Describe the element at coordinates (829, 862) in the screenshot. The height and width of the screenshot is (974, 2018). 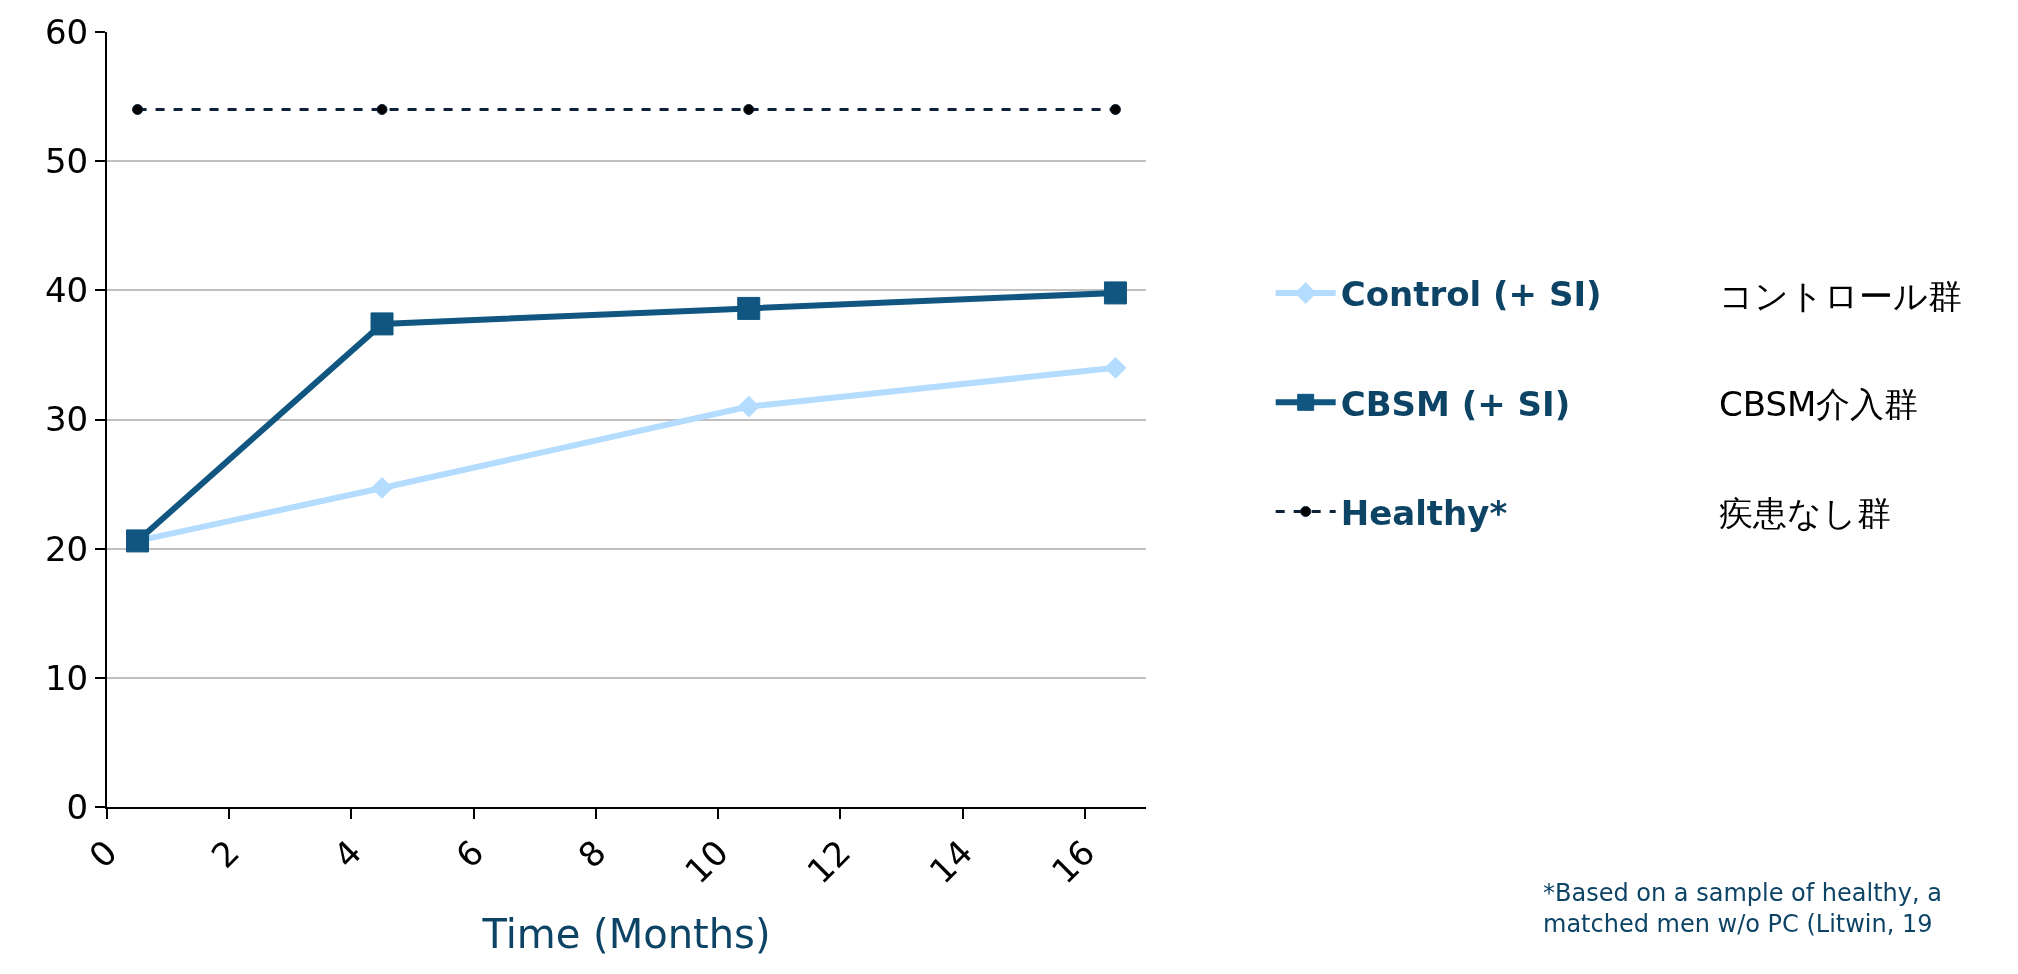
I see `x-tick-label: 12` at that location.